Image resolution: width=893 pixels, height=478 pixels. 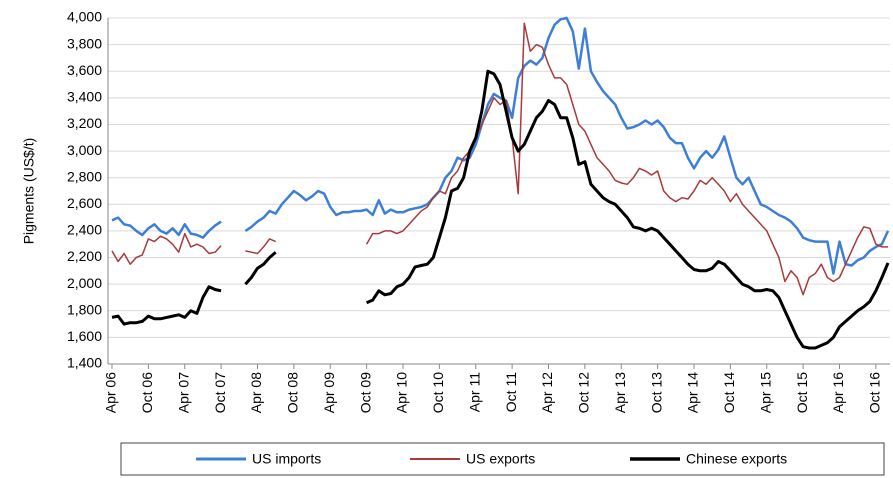 I want to click on x-tick-label: Apr 13, so click(x=620, y=392).